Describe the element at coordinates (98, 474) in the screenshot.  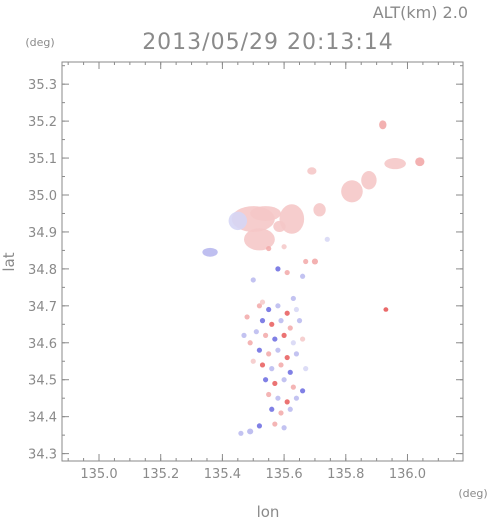
I see `x-tick-label: 135.0` at that location.